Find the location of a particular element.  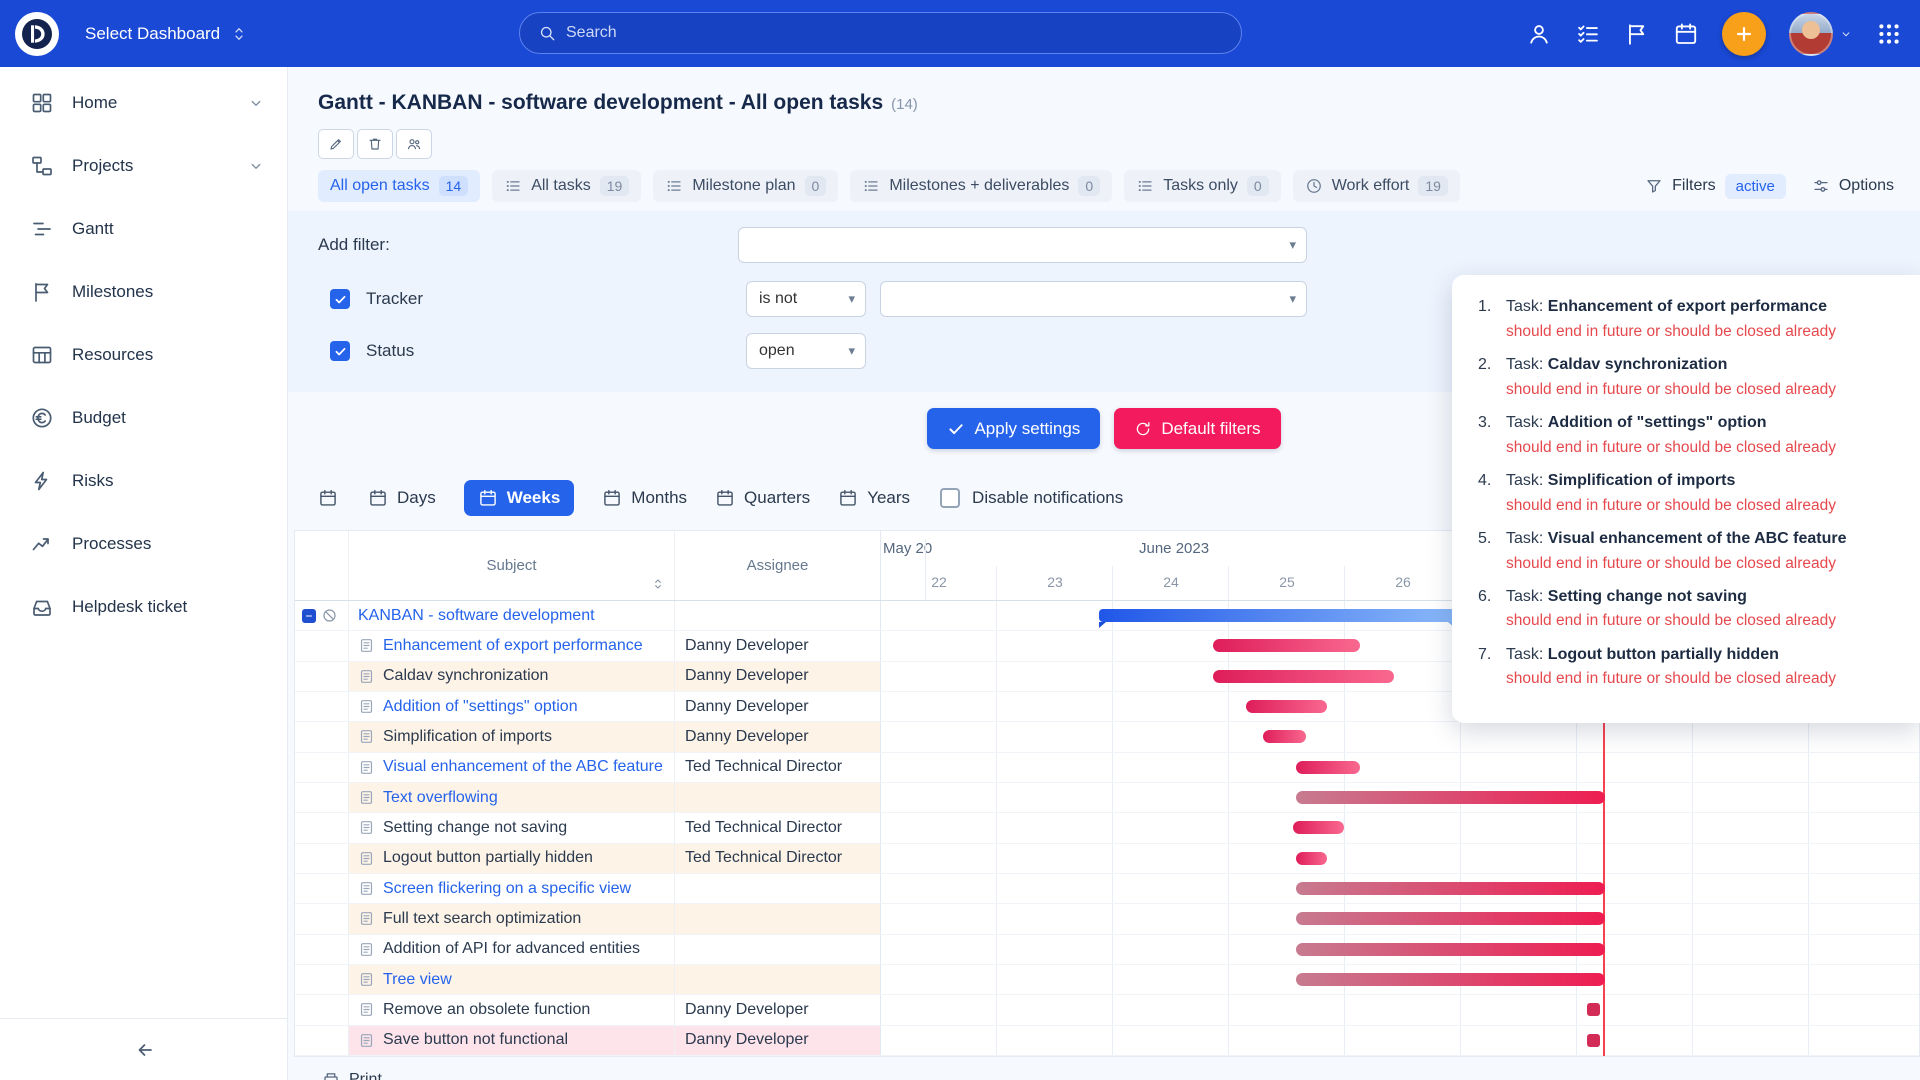

apps-grid-icon is located at coordinates (1889, 34).